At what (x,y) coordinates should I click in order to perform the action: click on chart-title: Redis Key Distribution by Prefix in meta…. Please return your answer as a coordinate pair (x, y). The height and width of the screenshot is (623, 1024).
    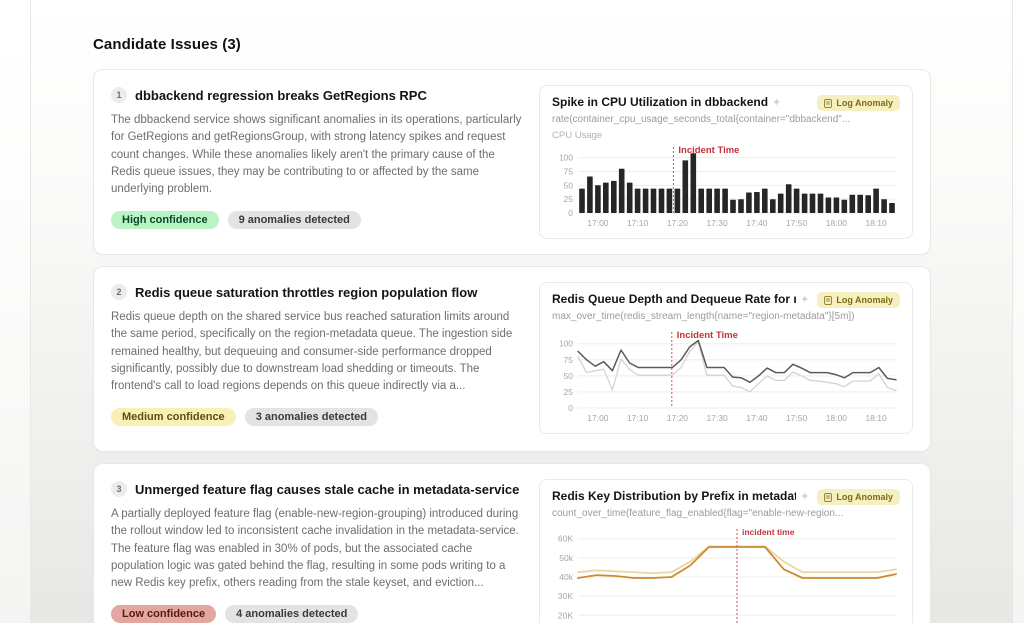
    Looking at the image, I should click on (674, 496).